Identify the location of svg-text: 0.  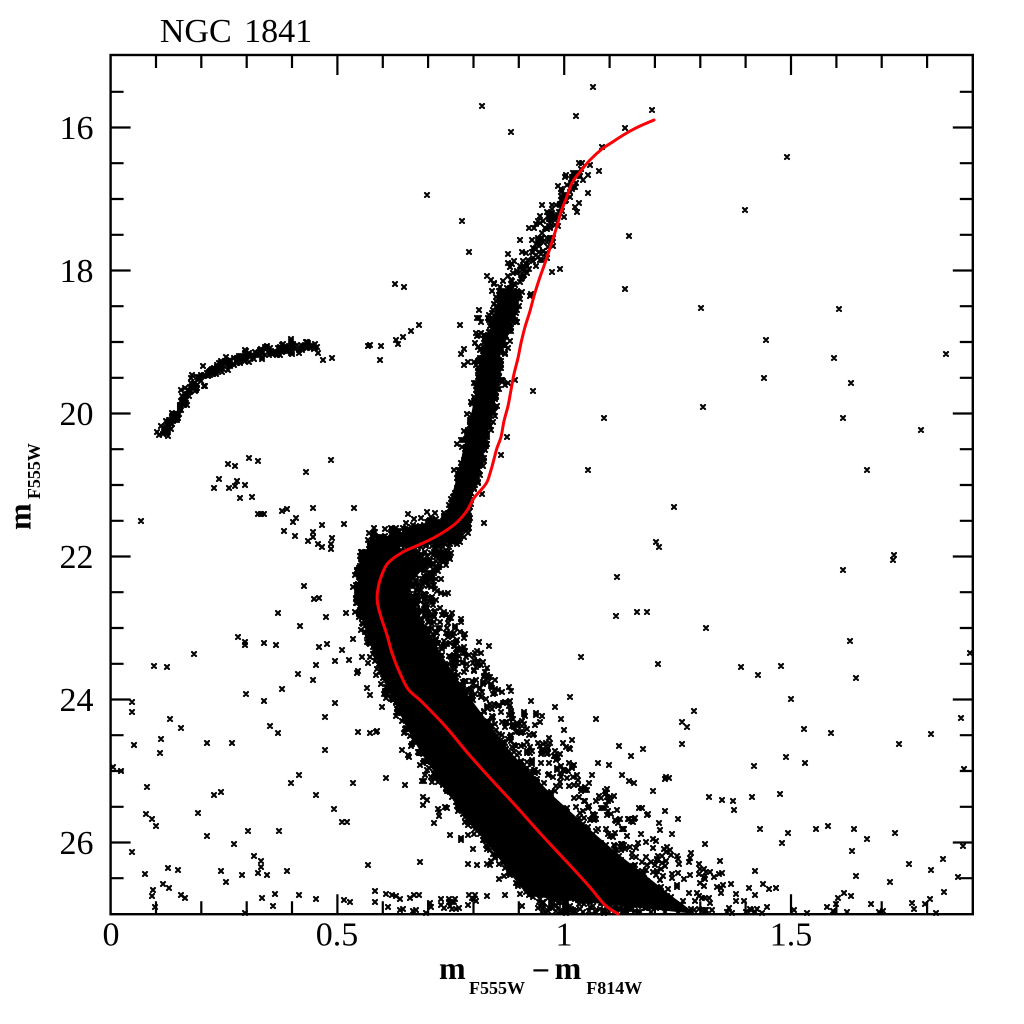
(111, 935).